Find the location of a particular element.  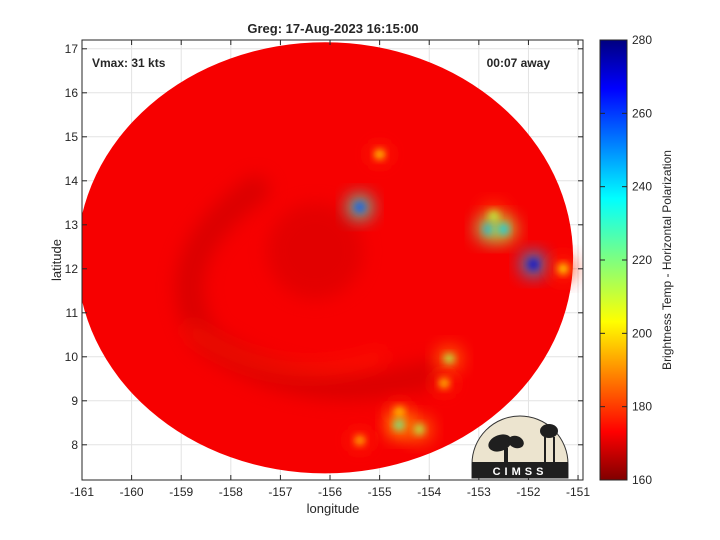

colorbar-tick-label: 160 is located at coordinates (642, 480).